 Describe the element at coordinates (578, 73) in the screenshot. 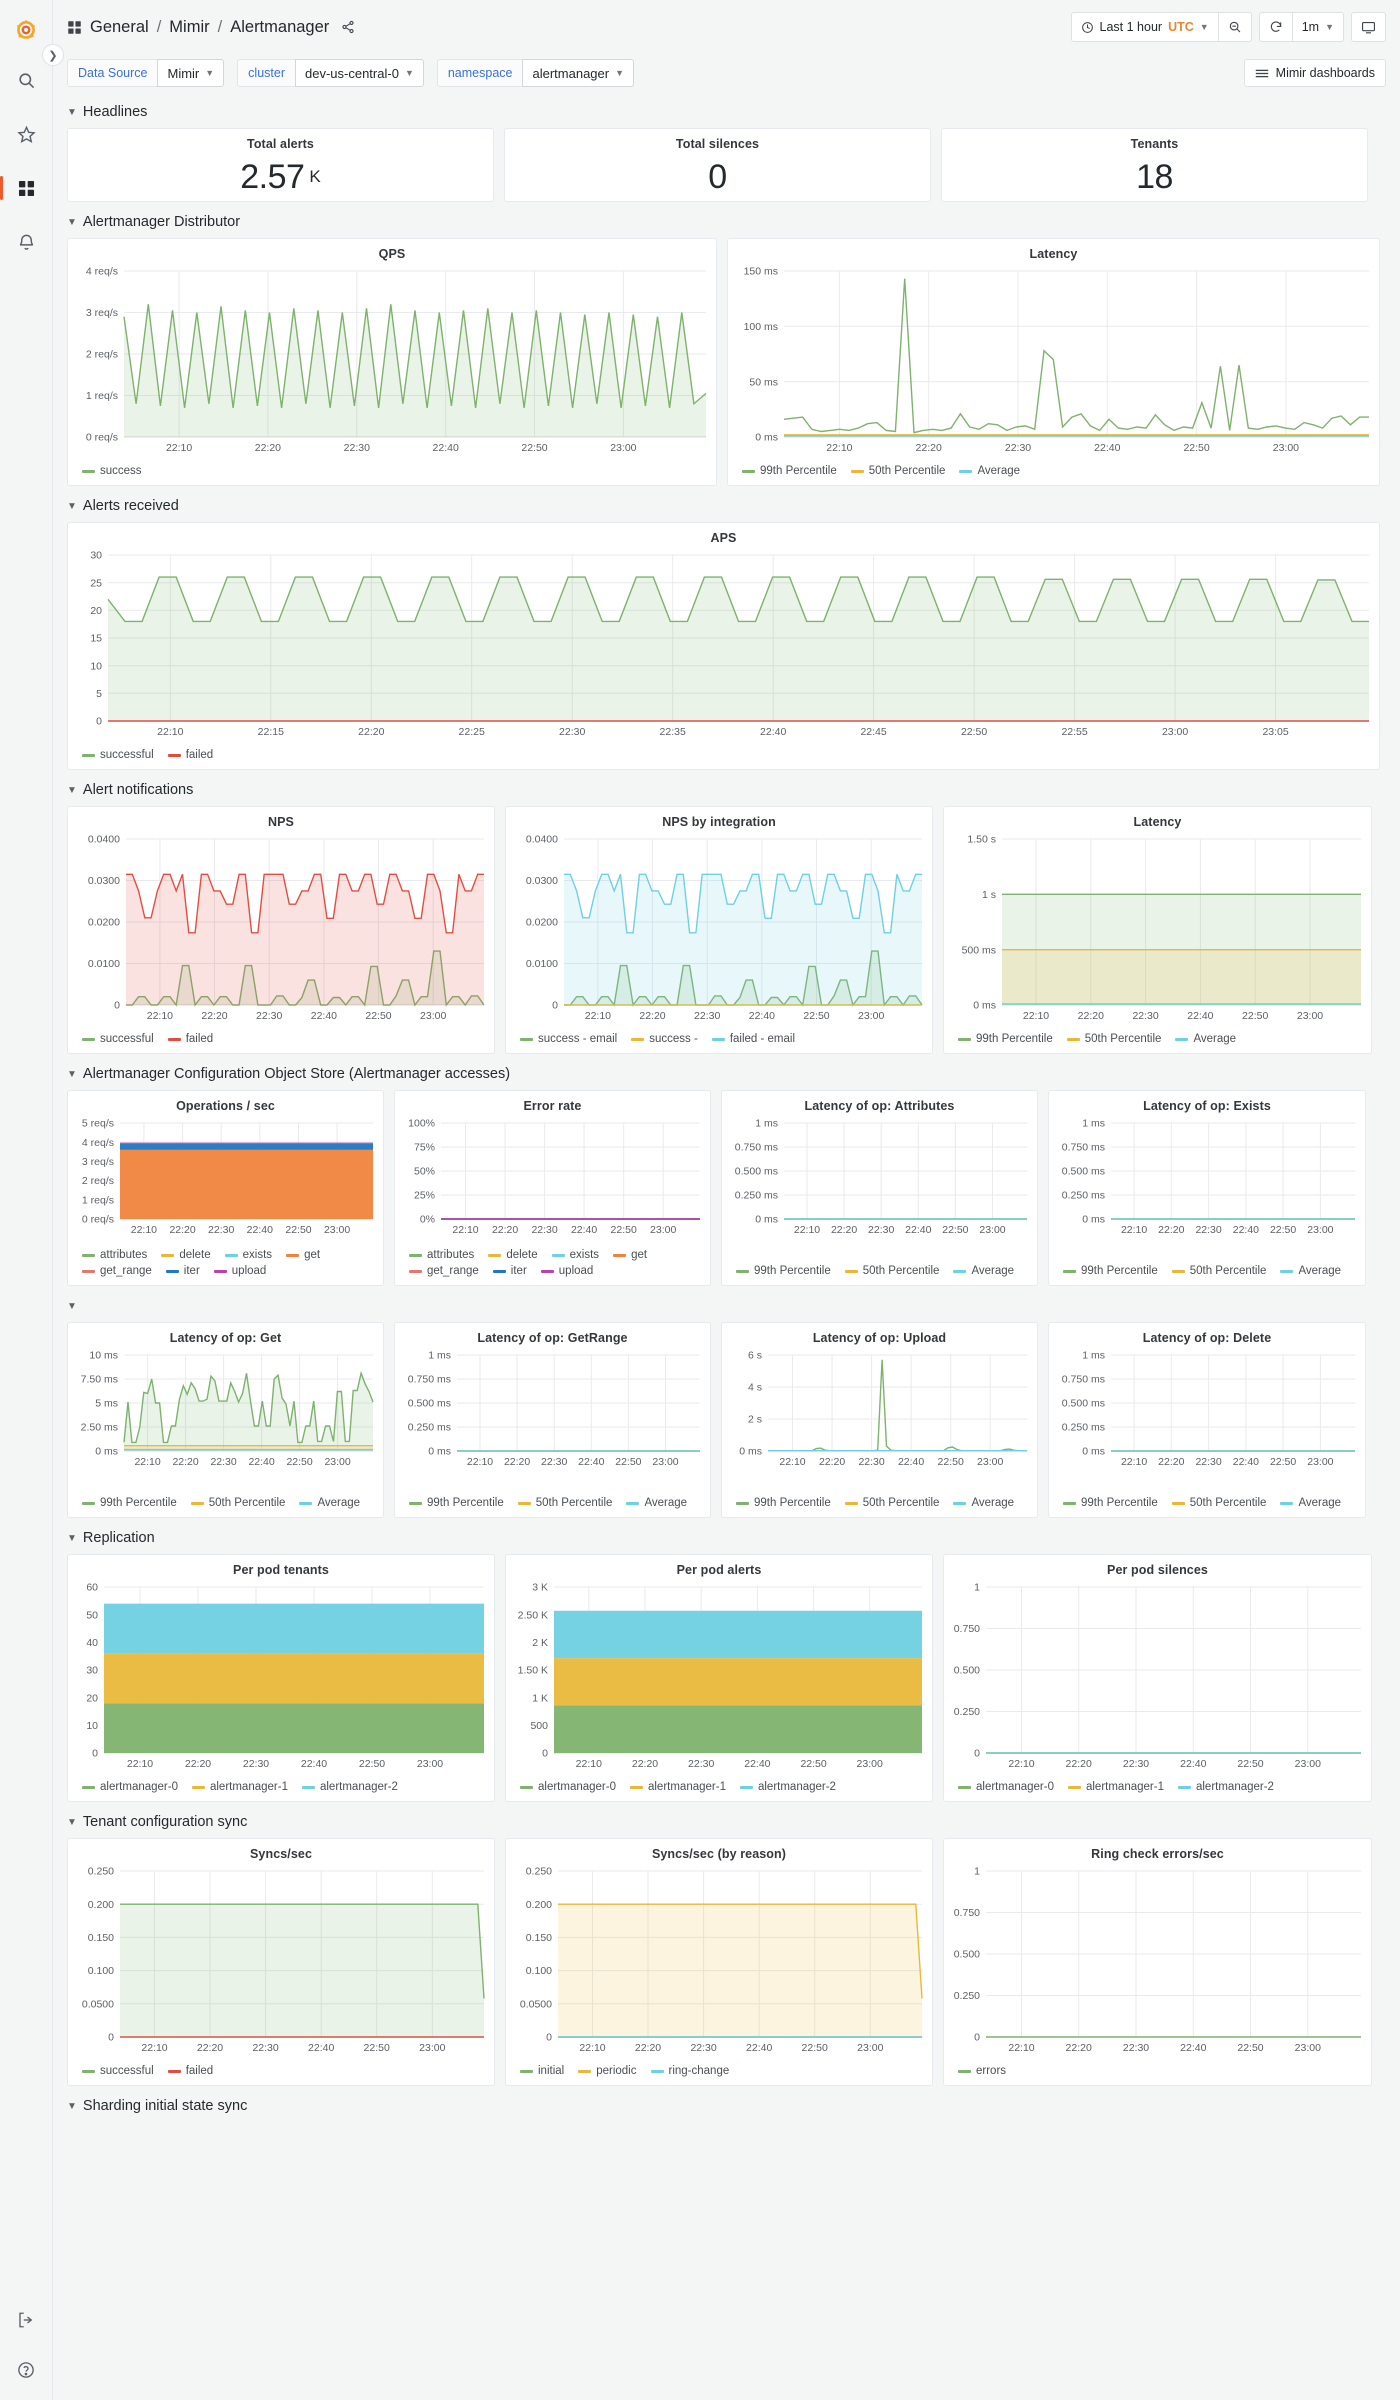

I see `variable-select: alertmanager ▼` at that location.